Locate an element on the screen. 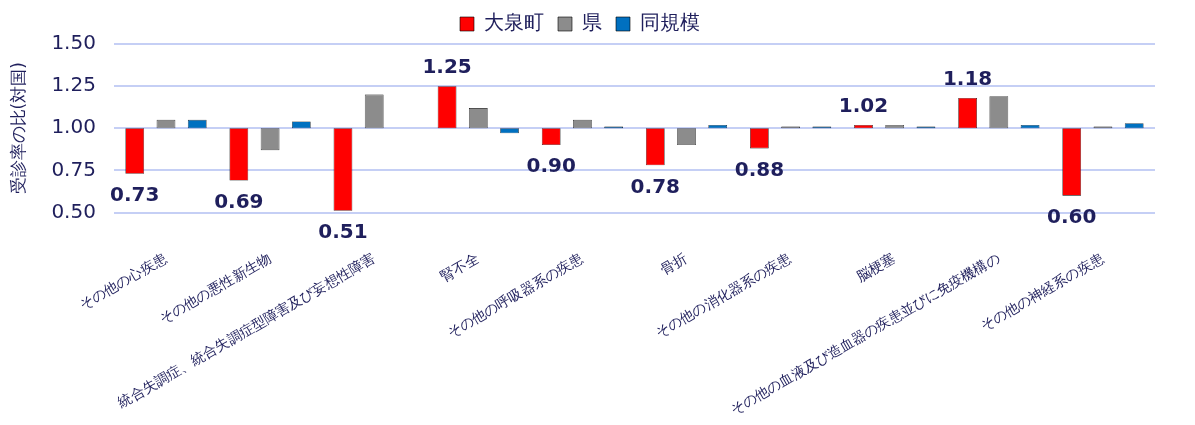 The width and height of the screenshot is (1195, 425). data-label: 0.60 is located at coordinates (1072, 215).